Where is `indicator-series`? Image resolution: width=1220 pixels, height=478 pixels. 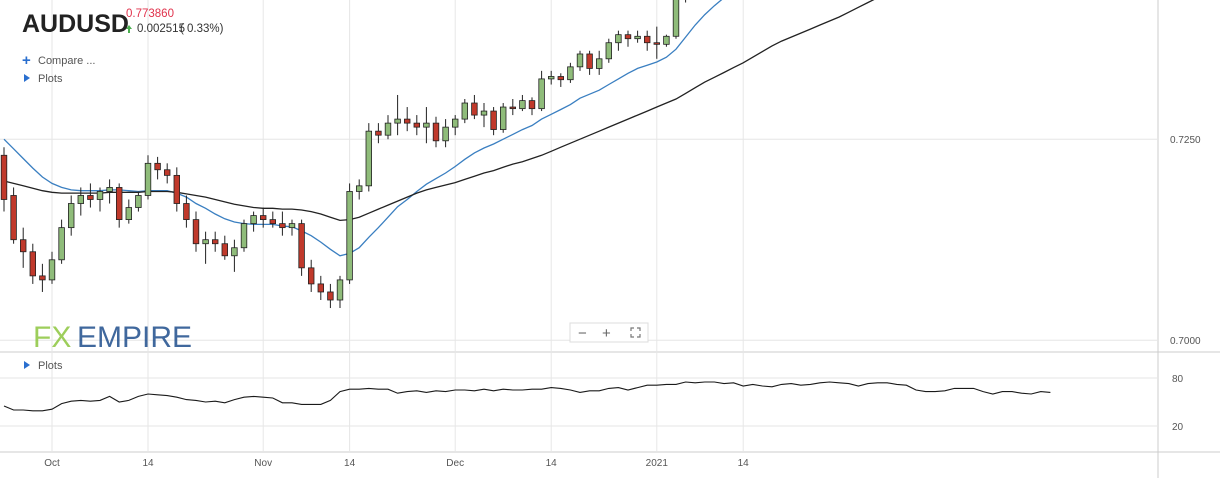
indicator-series is located at coordinates (527, 396).